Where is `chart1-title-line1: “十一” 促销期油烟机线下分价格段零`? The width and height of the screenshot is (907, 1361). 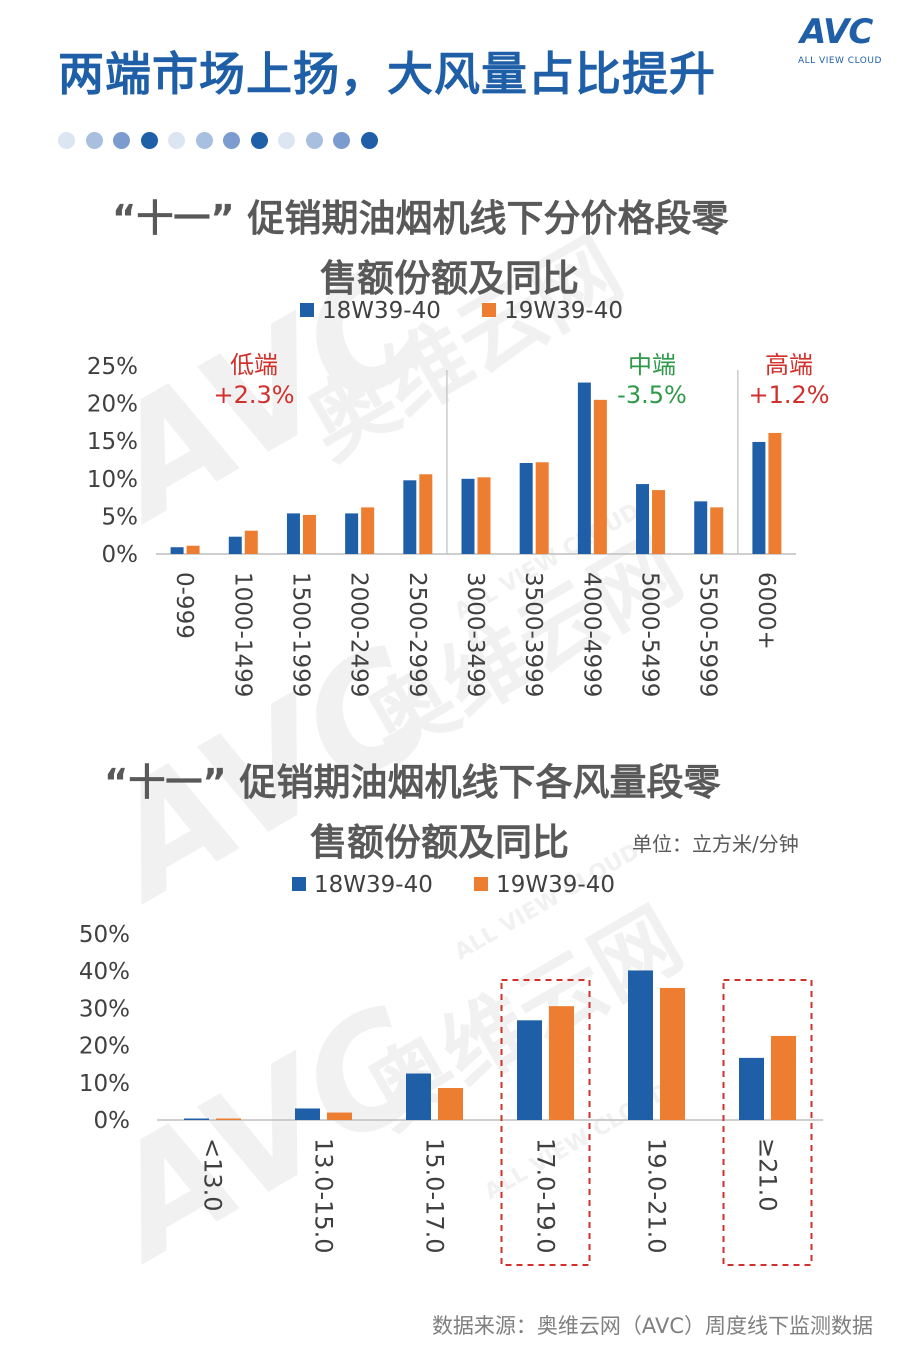 chart1-title-line1: “十一” 促销期油烟机线下分价格段零 is located at coordinates (420, 218).